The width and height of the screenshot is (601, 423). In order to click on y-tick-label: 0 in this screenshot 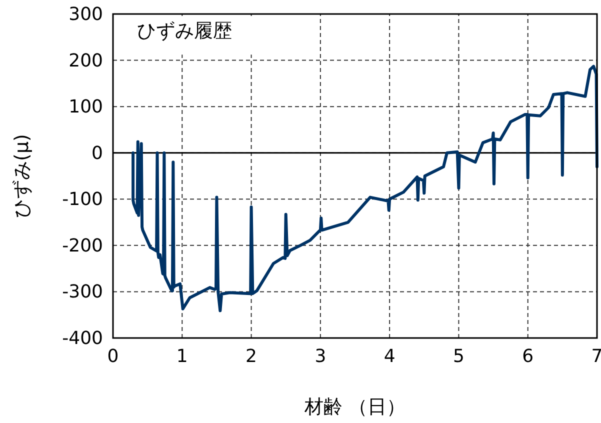, I will do `click(97, 153)`.